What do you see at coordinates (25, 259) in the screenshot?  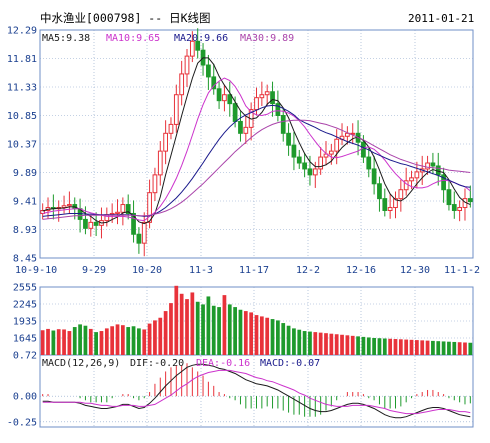 I see `price-tick-label: 8.45` at bounding box center [25, 259].